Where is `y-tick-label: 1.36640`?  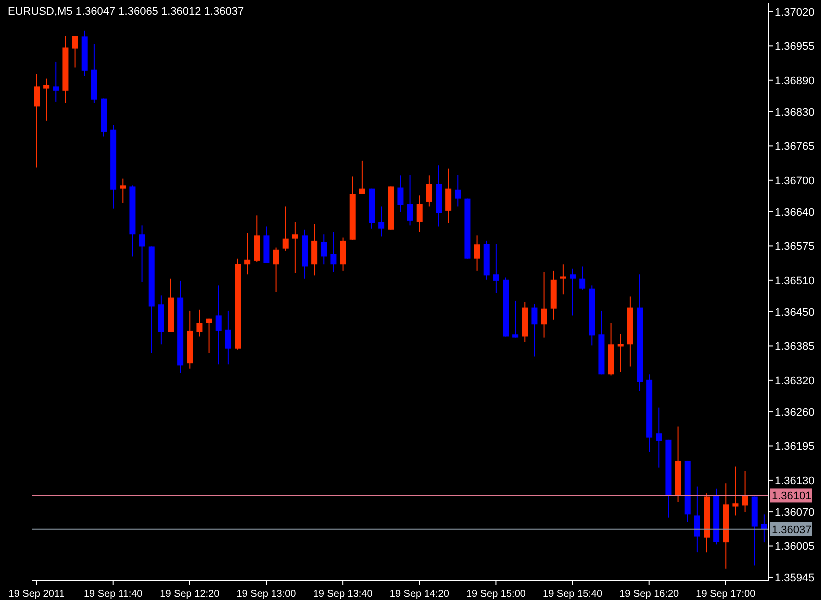 y-tick-label: 1.36640 is located at coordinates (795, 212).